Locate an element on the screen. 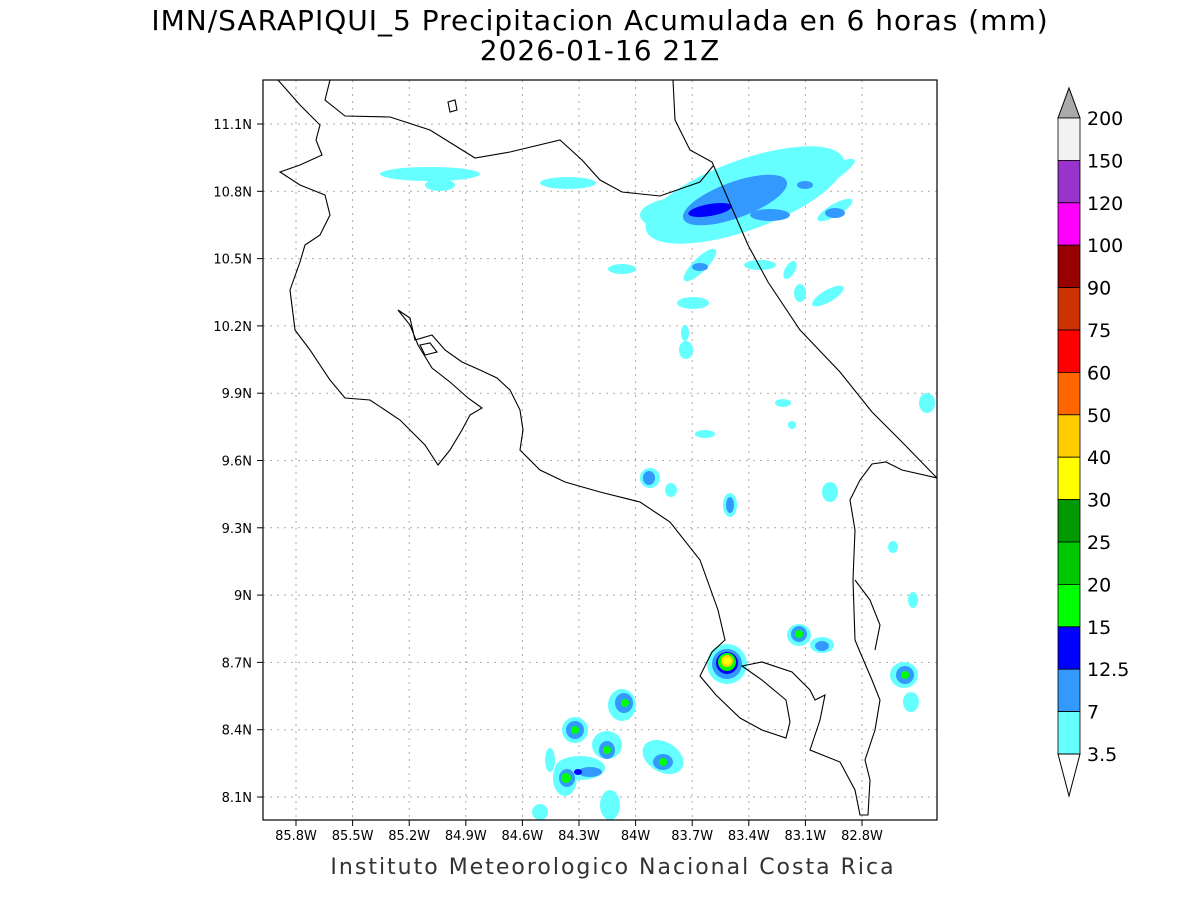  colorbar-over-arrow is located at coordinates (1069, 102).